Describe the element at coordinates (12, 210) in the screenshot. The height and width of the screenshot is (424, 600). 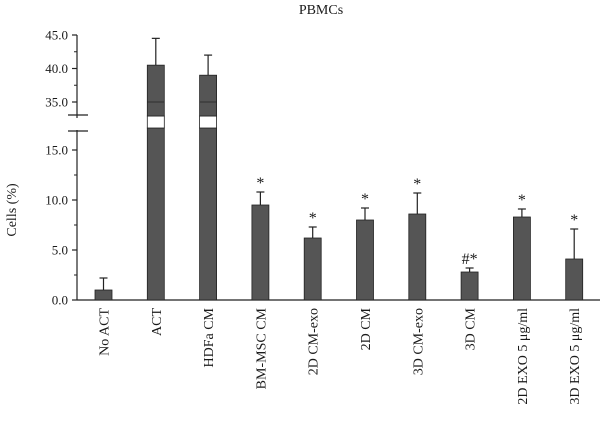
I see `y-axis-label: Cells (%)` at that location.